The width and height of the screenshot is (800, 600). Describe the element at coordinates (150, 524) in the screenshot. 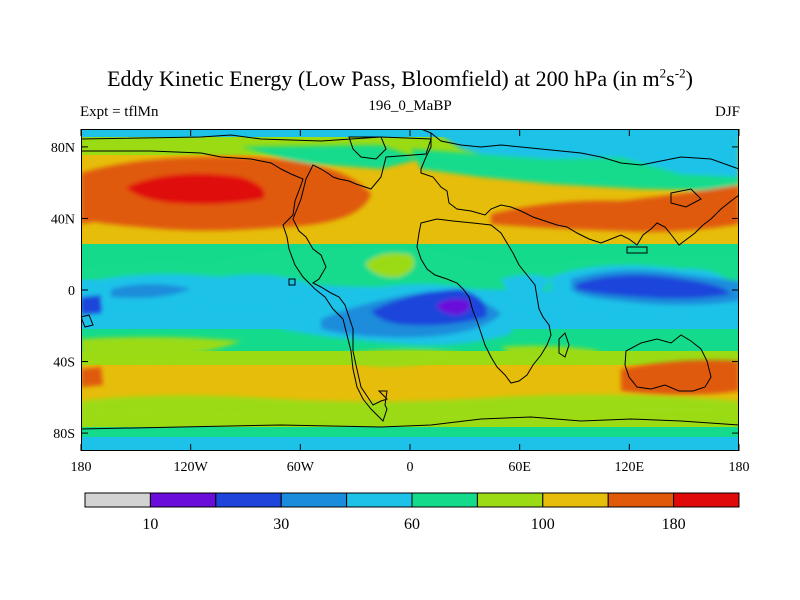

I see `colorbar-label: 10` at that location.